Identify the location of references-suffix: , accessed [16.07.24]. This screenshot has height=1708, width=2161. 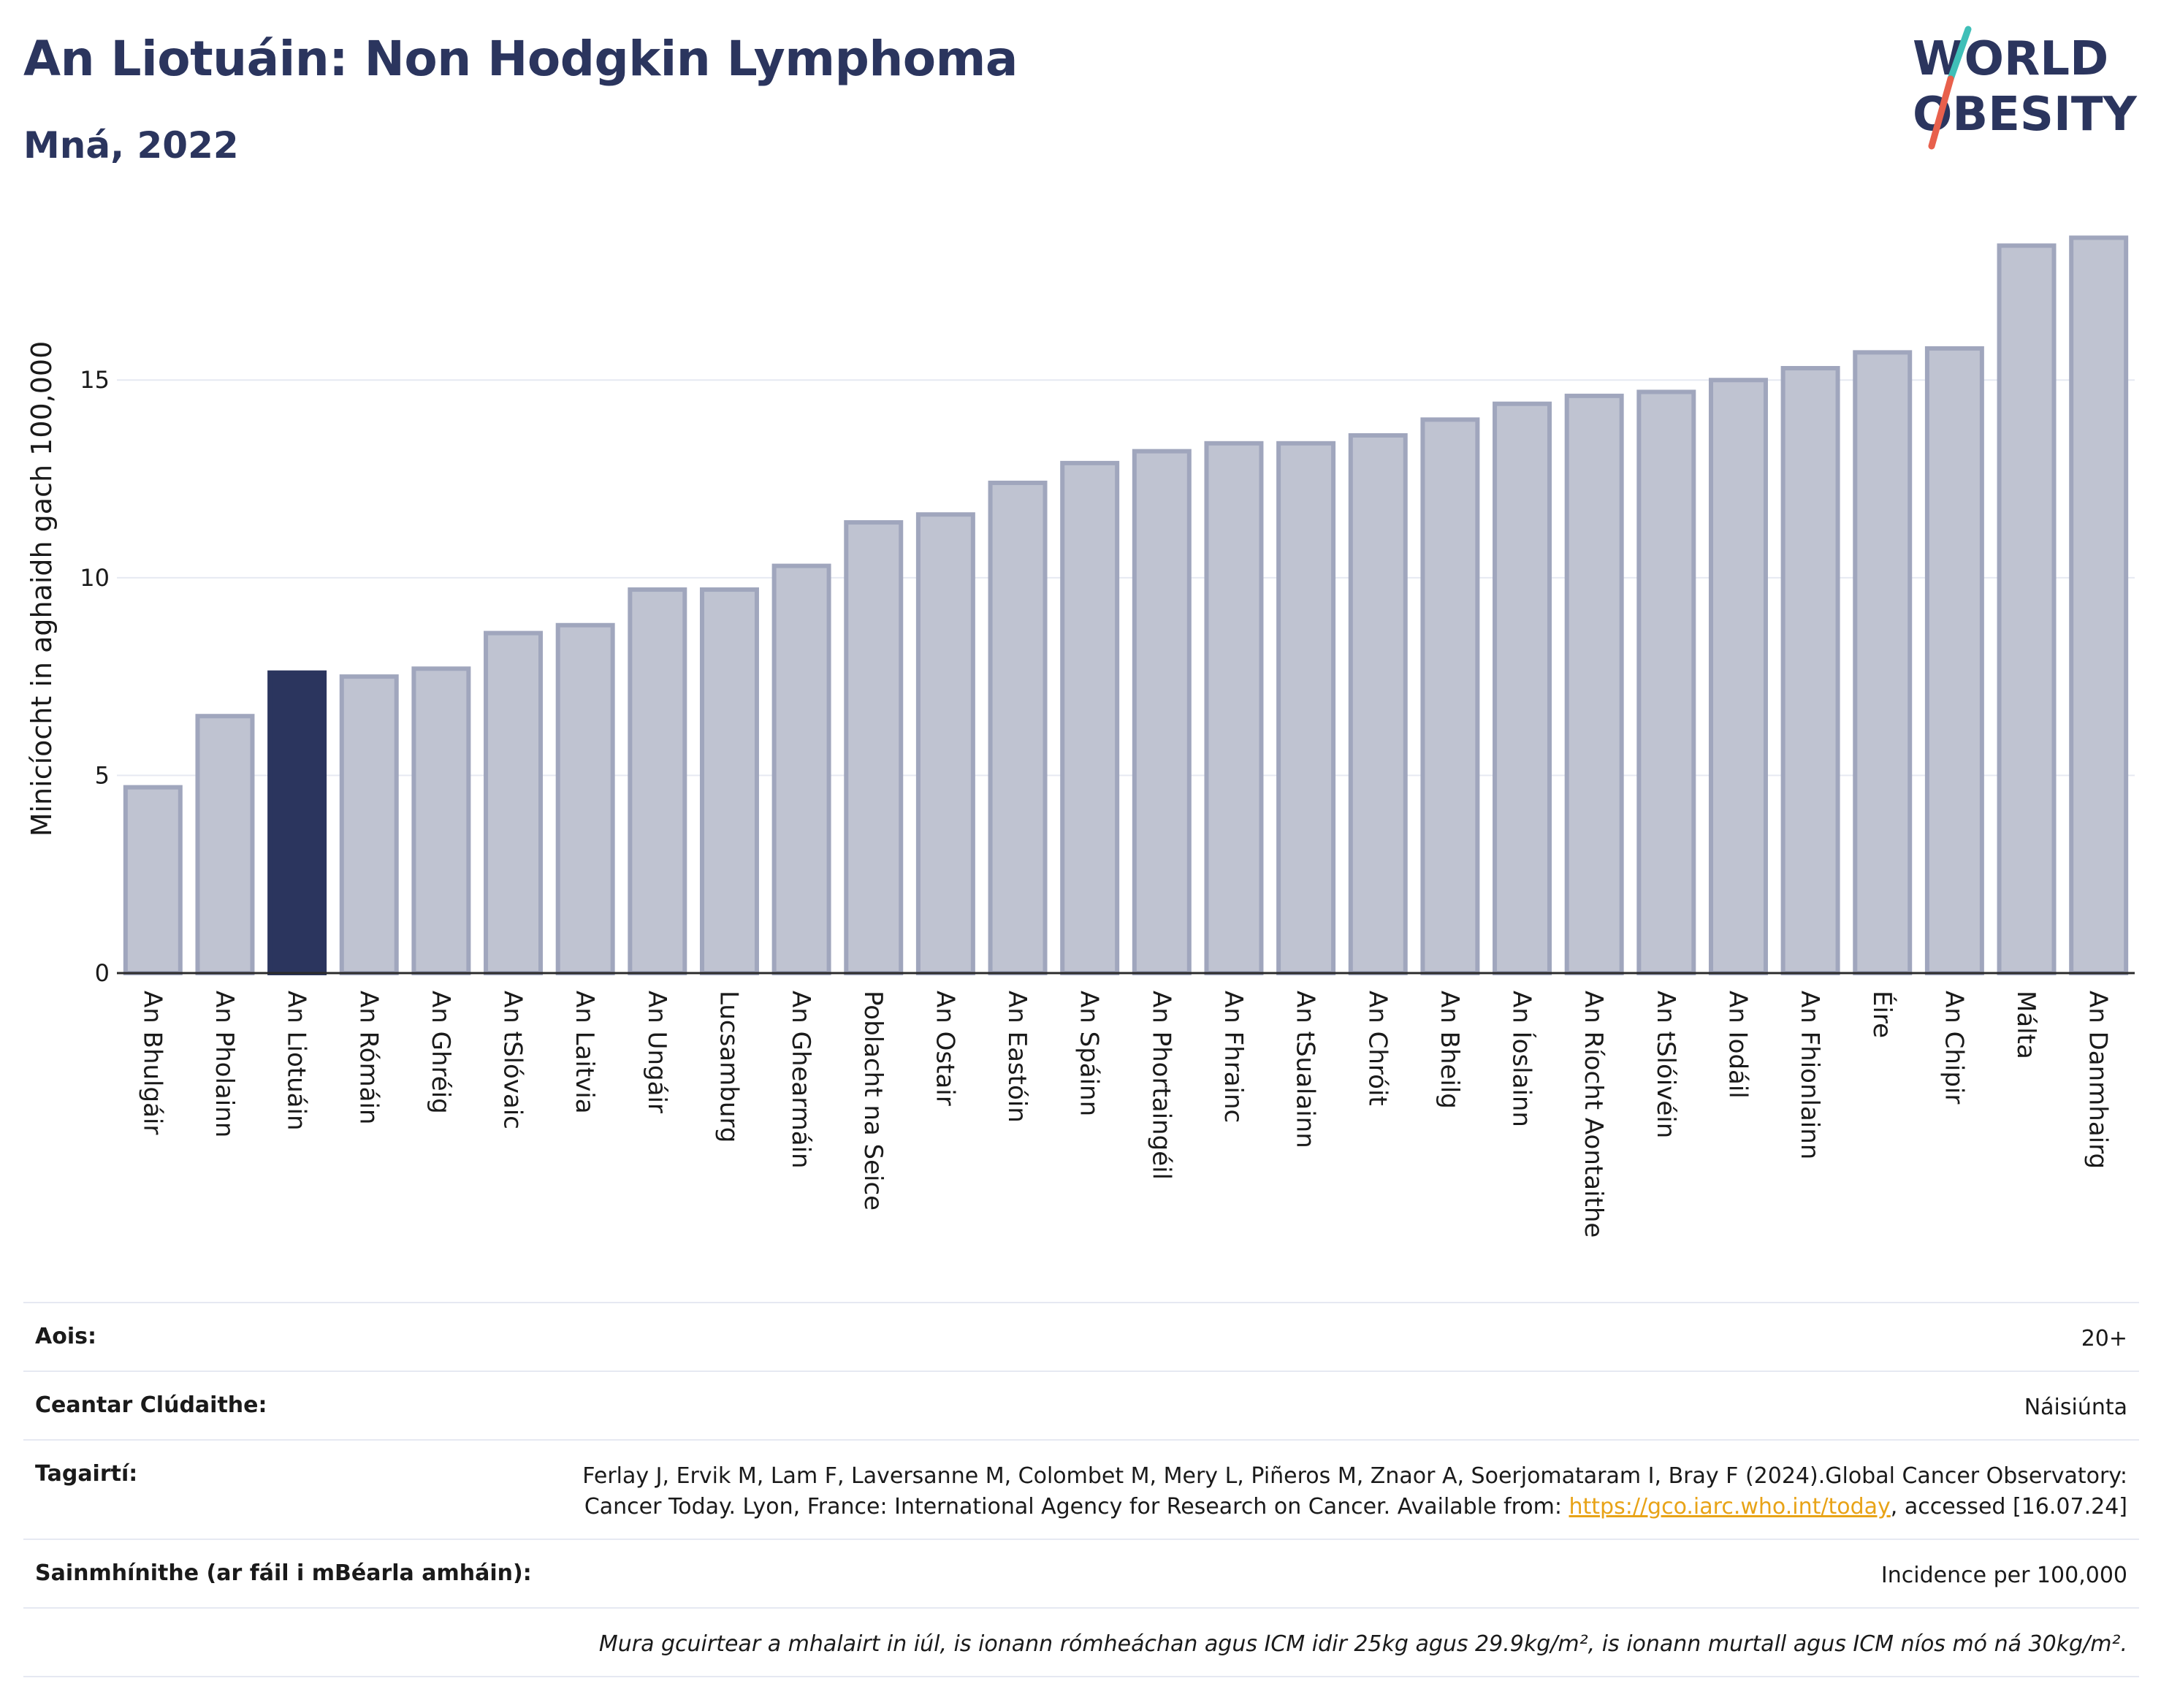
(2008, 1507).